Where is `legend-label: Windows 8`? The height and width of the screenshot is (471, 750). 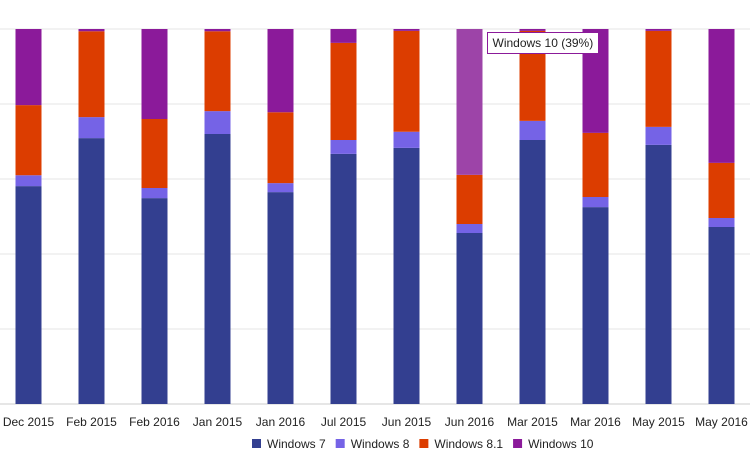
legend-label: Windows 8 is located at coordinates (380, 444).